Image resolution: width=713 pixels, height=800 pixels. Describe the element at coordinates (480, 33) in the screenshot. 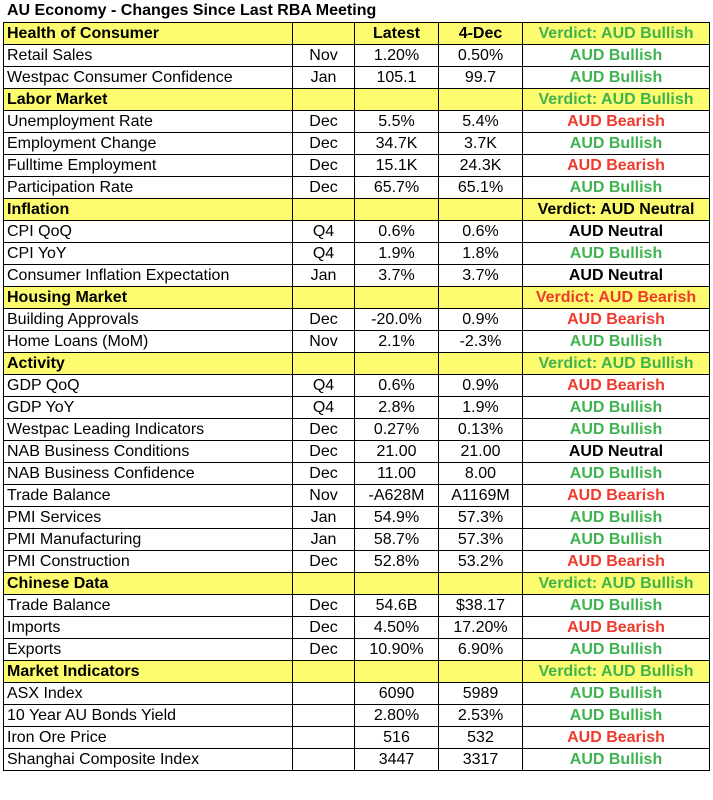

I see `previous-value-cell: 4-Dec` at that location.